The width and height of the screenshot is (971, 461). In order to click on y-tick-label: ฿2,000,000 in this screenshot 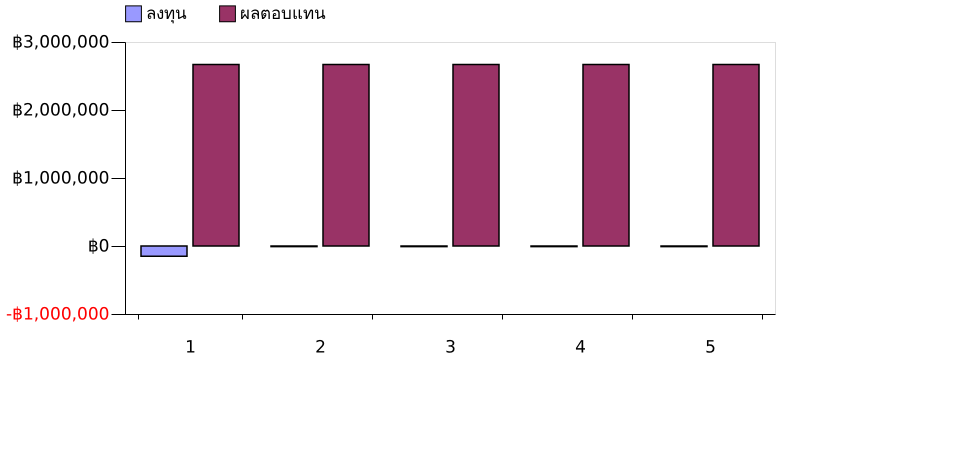, I will do `click(61, 110)`.